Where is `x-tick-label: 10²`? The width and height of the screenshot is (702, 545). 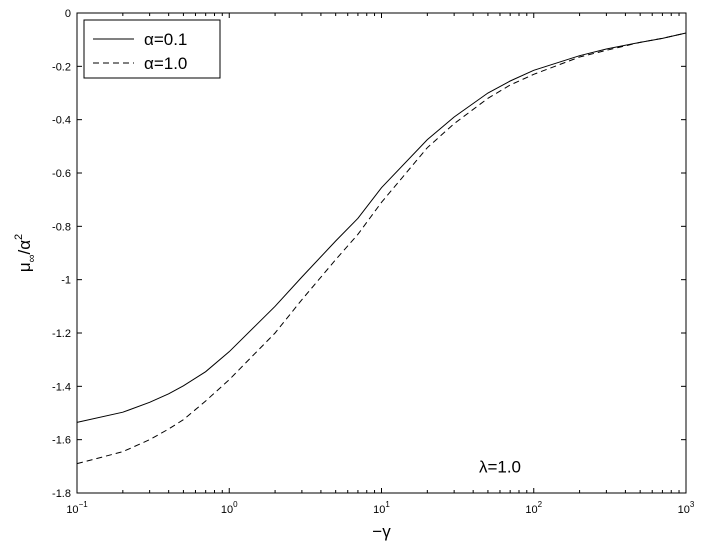
x-tick-label: 10² is located at coordinates (533, 508).